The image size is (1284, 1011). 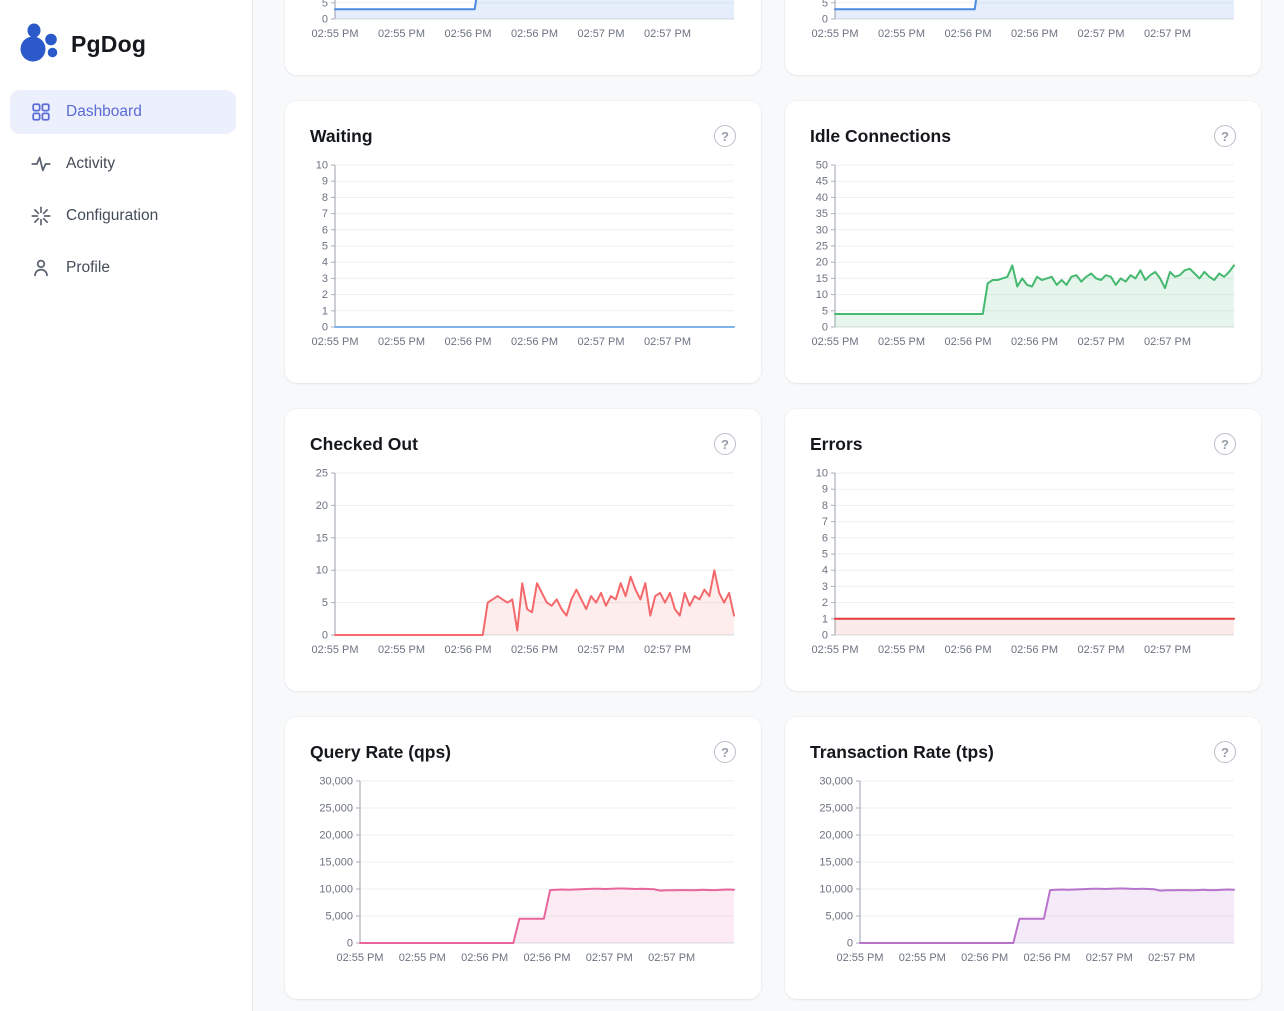 I want to click on sidebar-item-profile: Profile, so click(x=123, y=268).